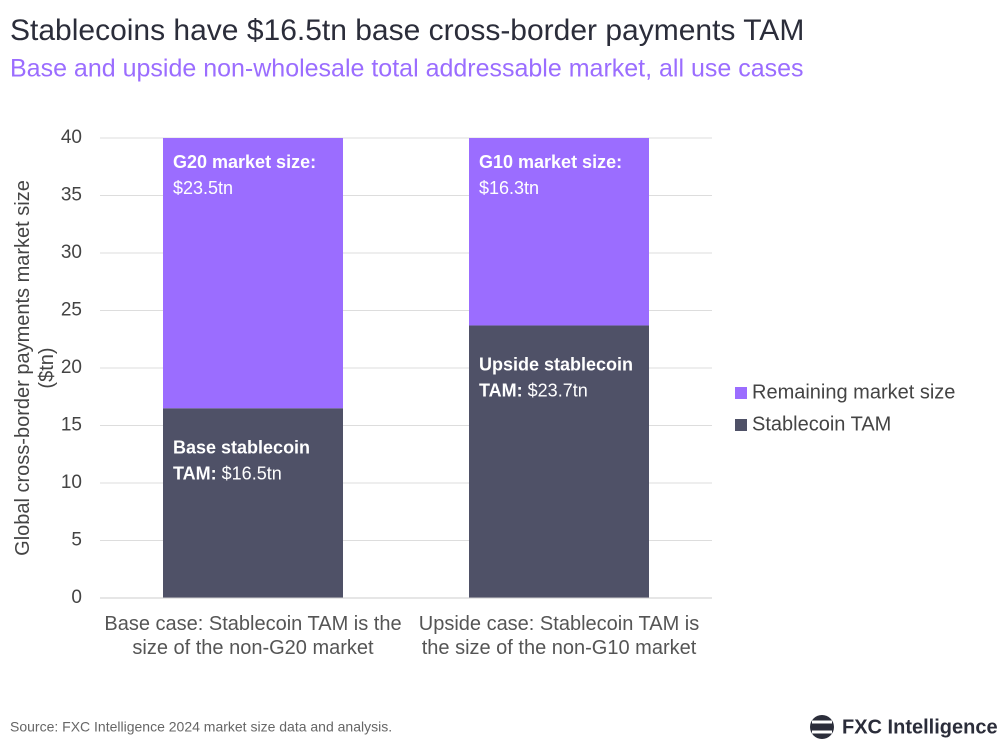 The height and width of the screenshot is (749, 999). What do you see at coordinates (71, 310) in the screenshot?
I see `y-tick-label: 25` at bounding box center [71, 310].